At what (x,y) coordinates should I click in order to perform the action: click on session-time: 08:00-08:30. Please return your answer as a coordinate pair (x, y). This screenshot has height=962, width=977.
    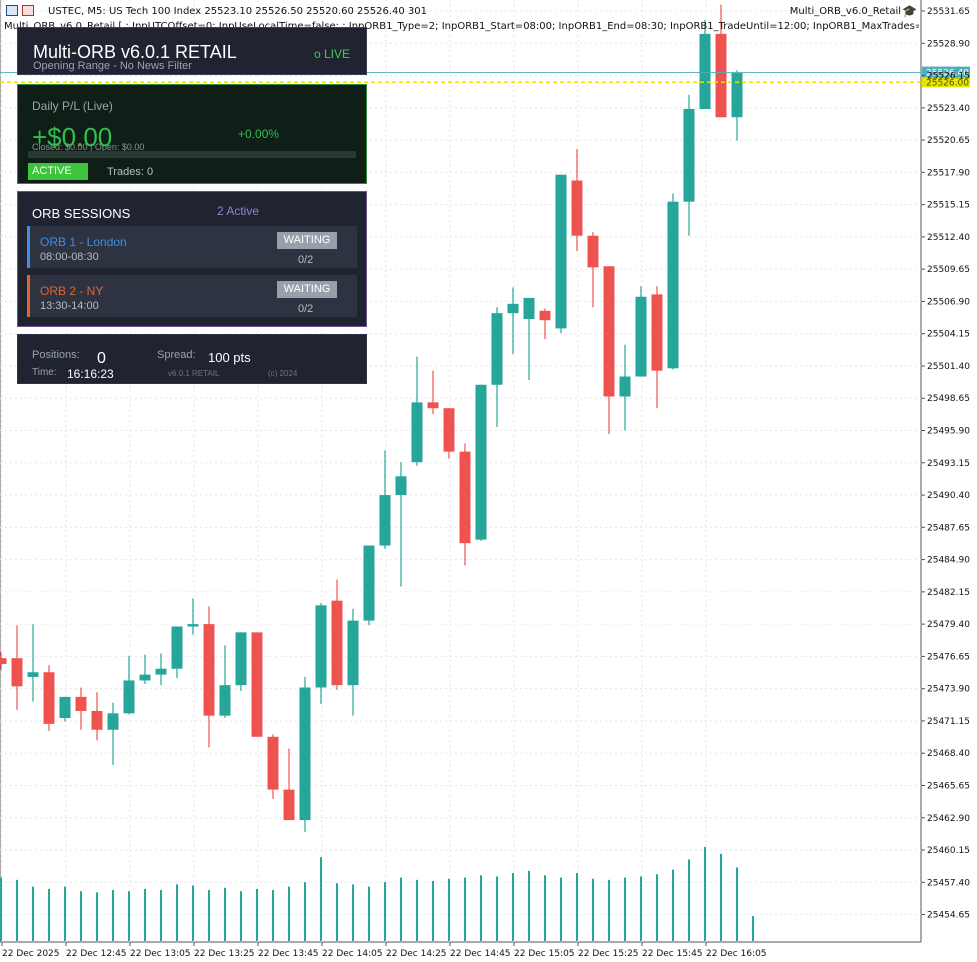
    Looking at the image, I should click on (69, 257).